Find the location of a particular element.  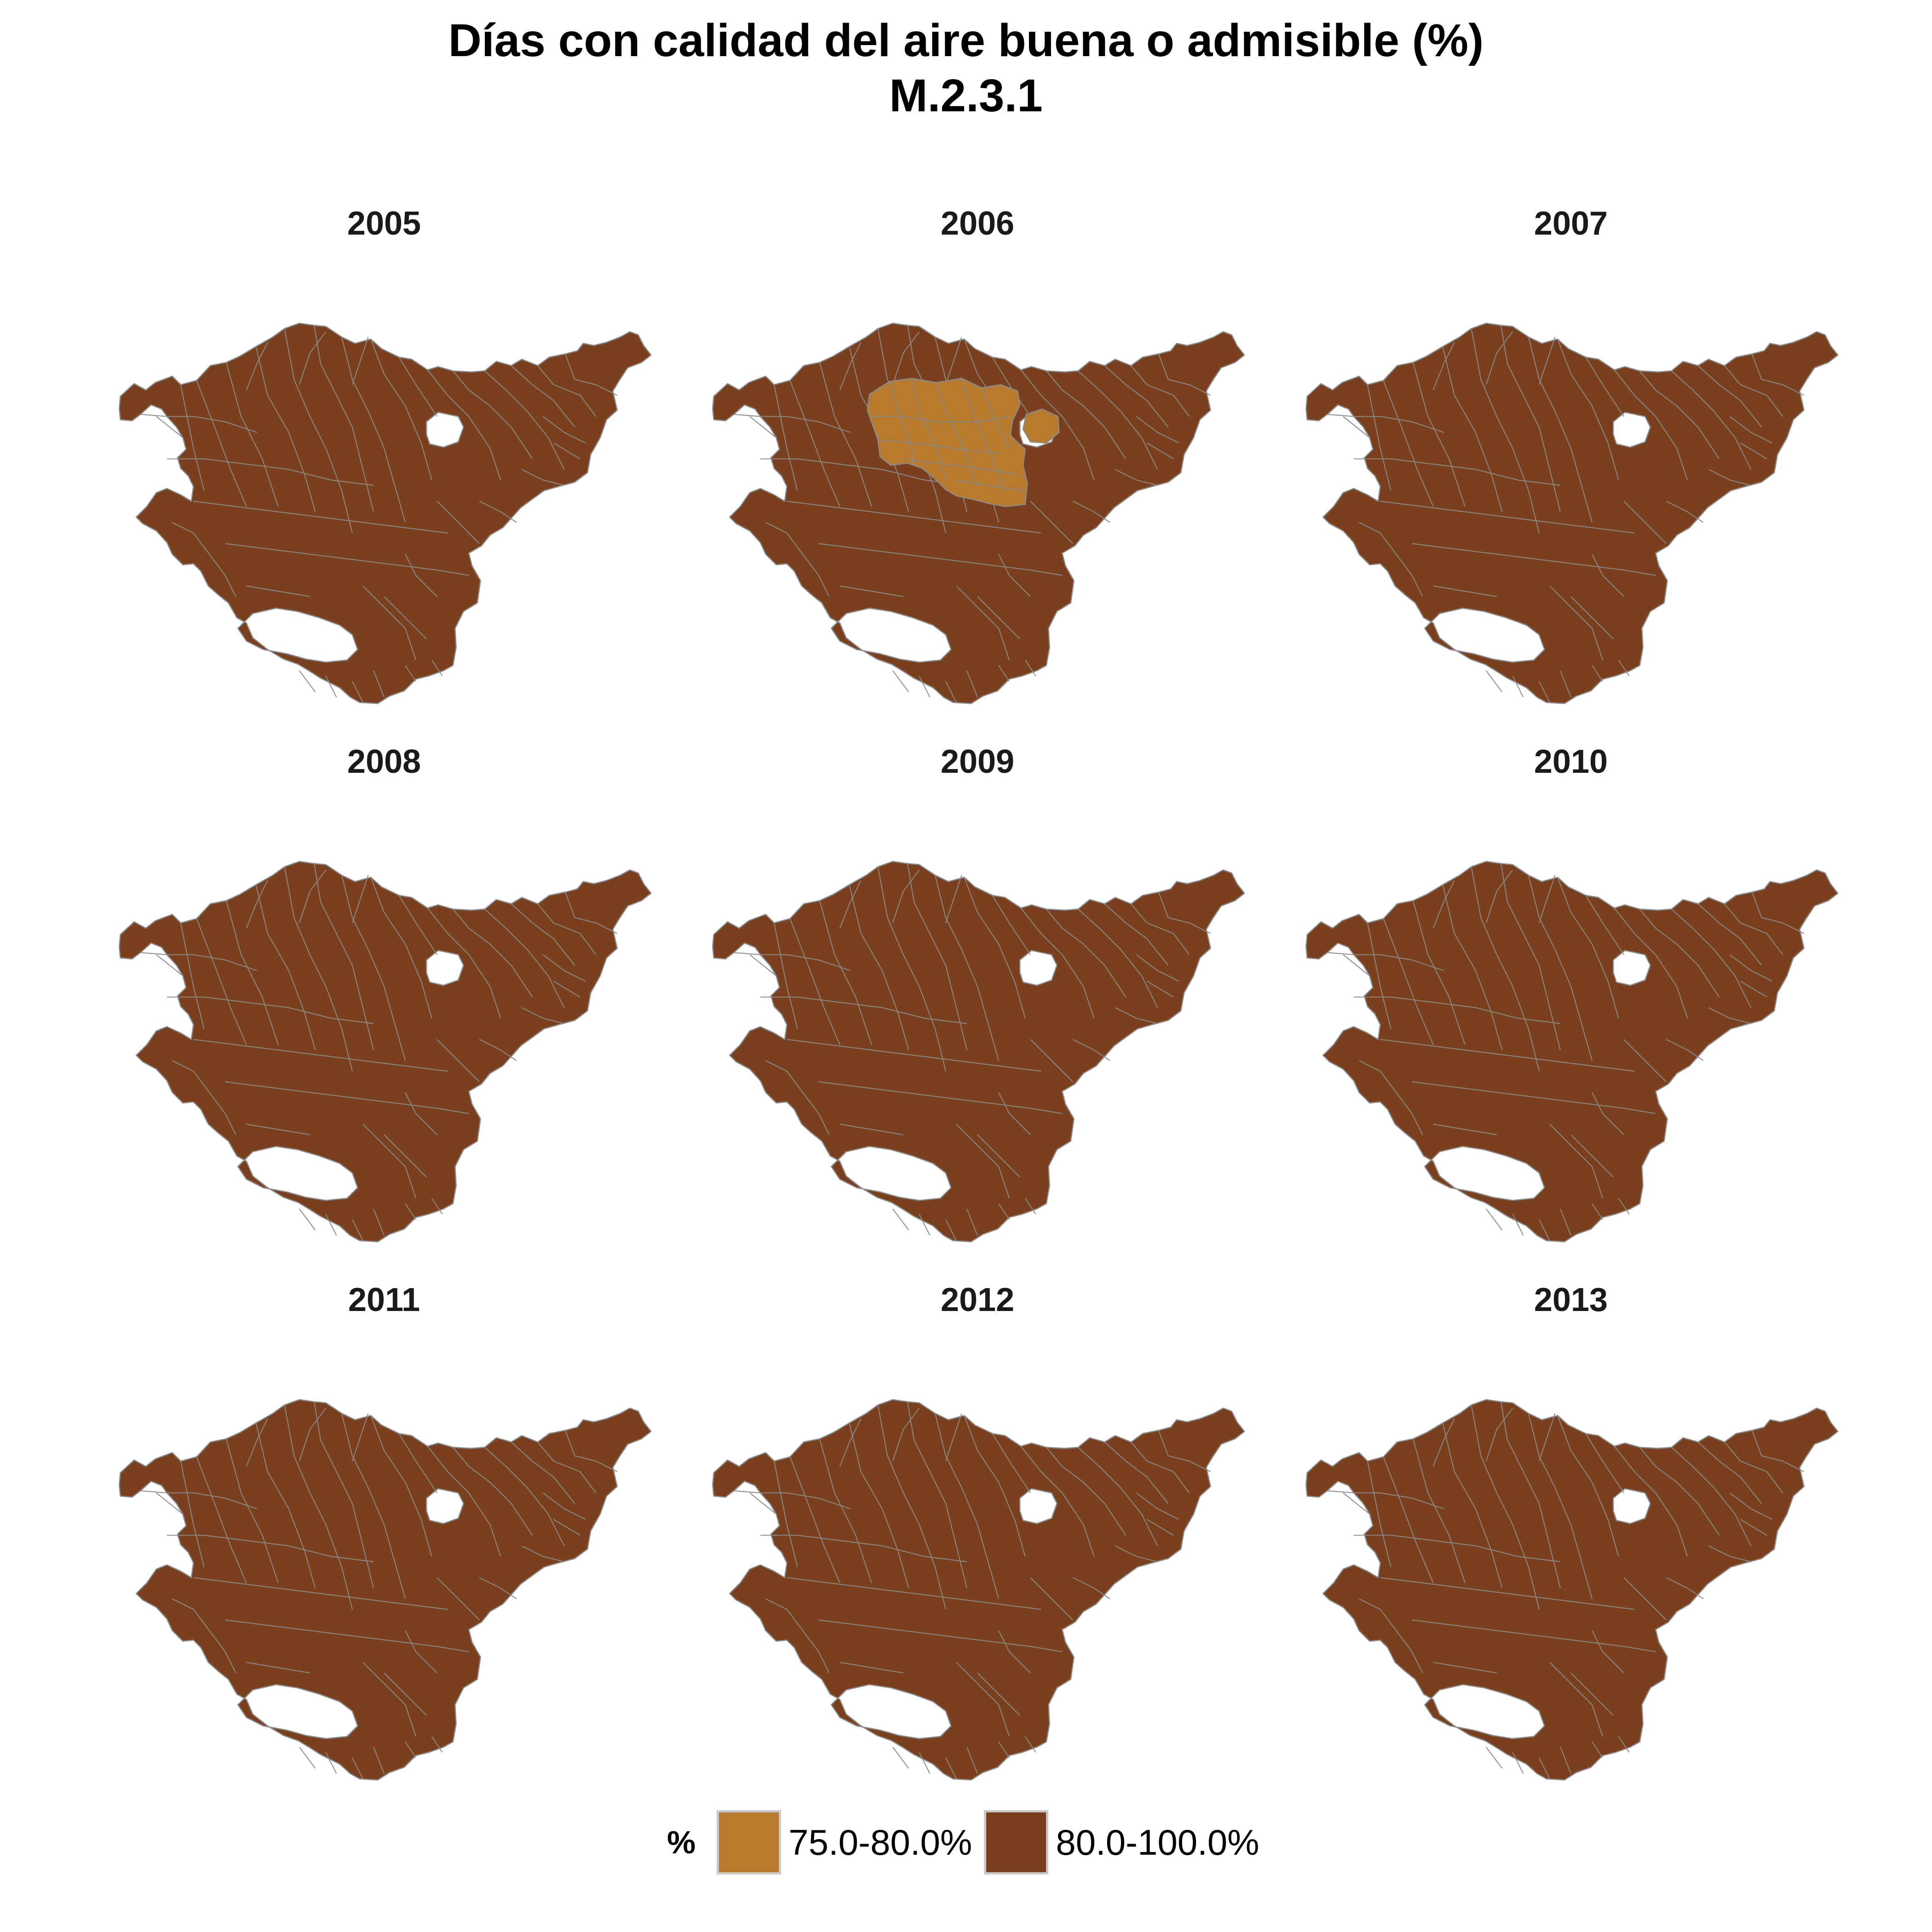

panel-year-label: 2011 is located at coordinates (384, 1300).